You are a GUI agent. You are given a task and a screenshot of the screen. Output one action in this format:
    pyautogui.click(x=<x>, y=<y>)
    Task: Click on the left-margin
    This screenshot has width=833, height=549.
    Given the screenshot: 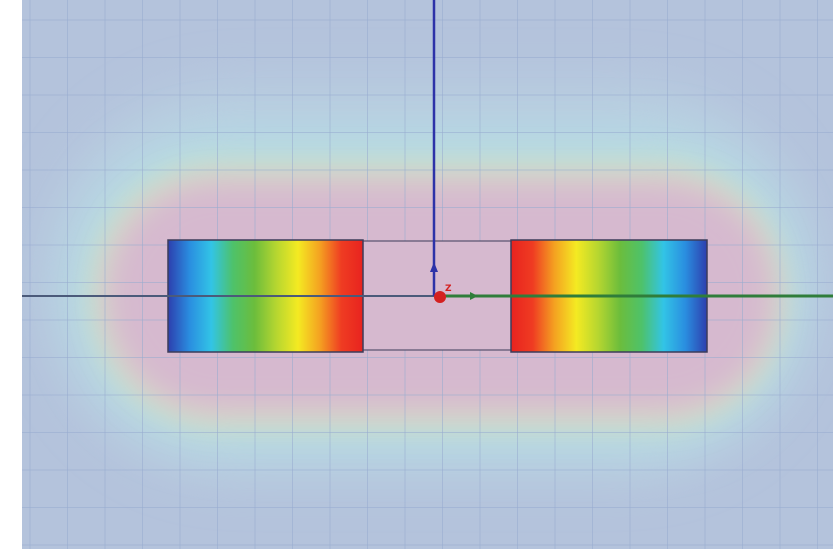 What is the action you would take?
    pyautogui.click(x=11, y=274)
    